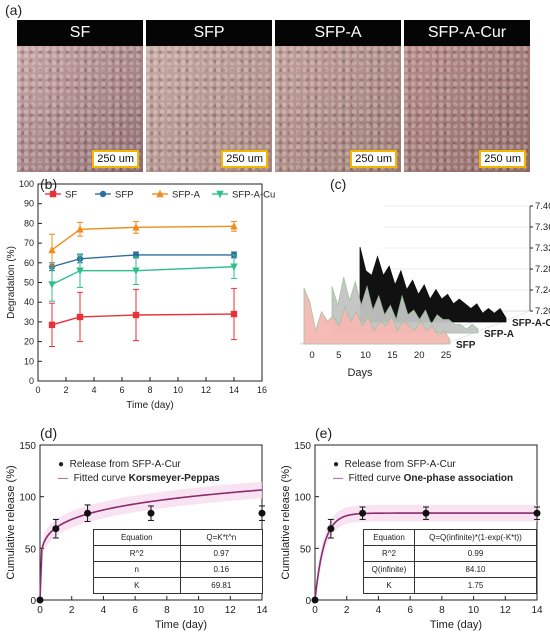 The image size is (550, 643). What do you see at coordinates (209, 33) in the screenshot?
I see `micrograph-label: SFP` at bounding box center [209, 33].